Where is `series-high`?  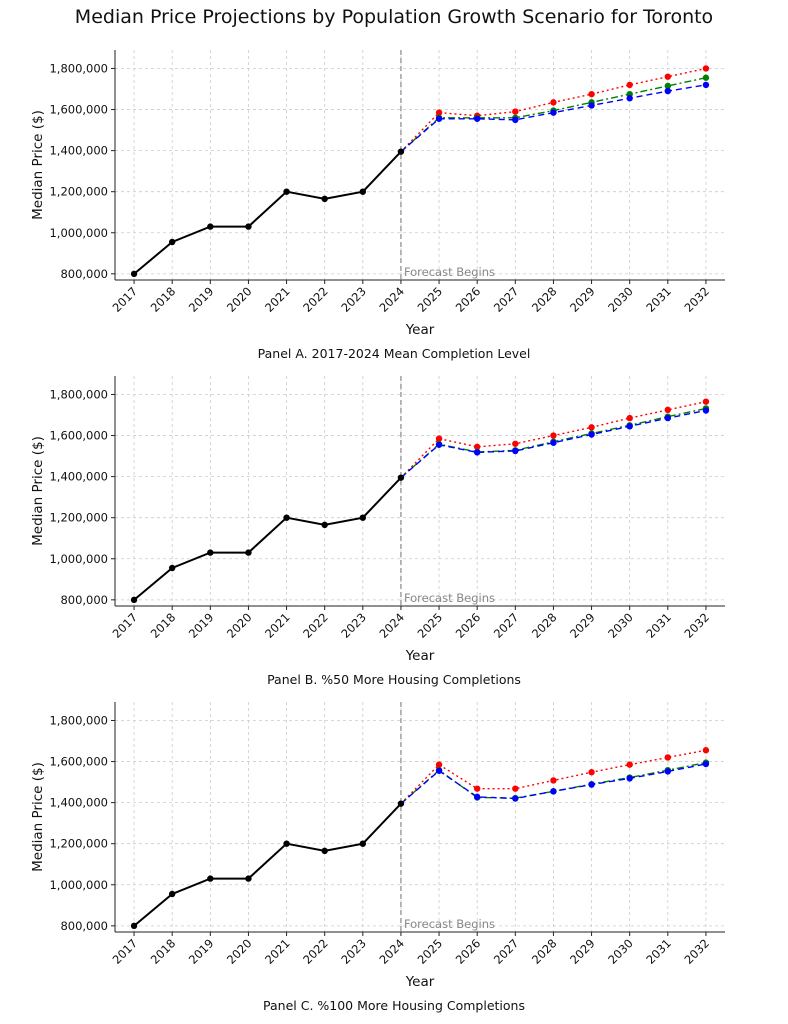
series-high is located at coordinates (555, 438).